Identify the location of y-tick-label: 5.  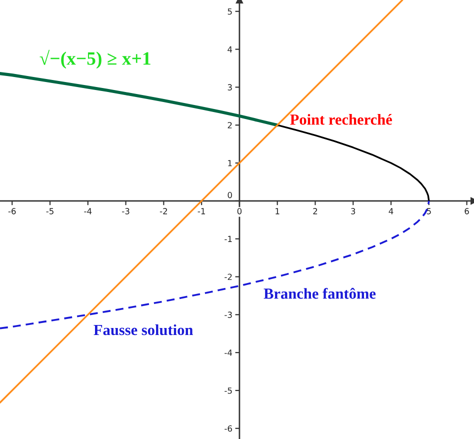
(230, 11).